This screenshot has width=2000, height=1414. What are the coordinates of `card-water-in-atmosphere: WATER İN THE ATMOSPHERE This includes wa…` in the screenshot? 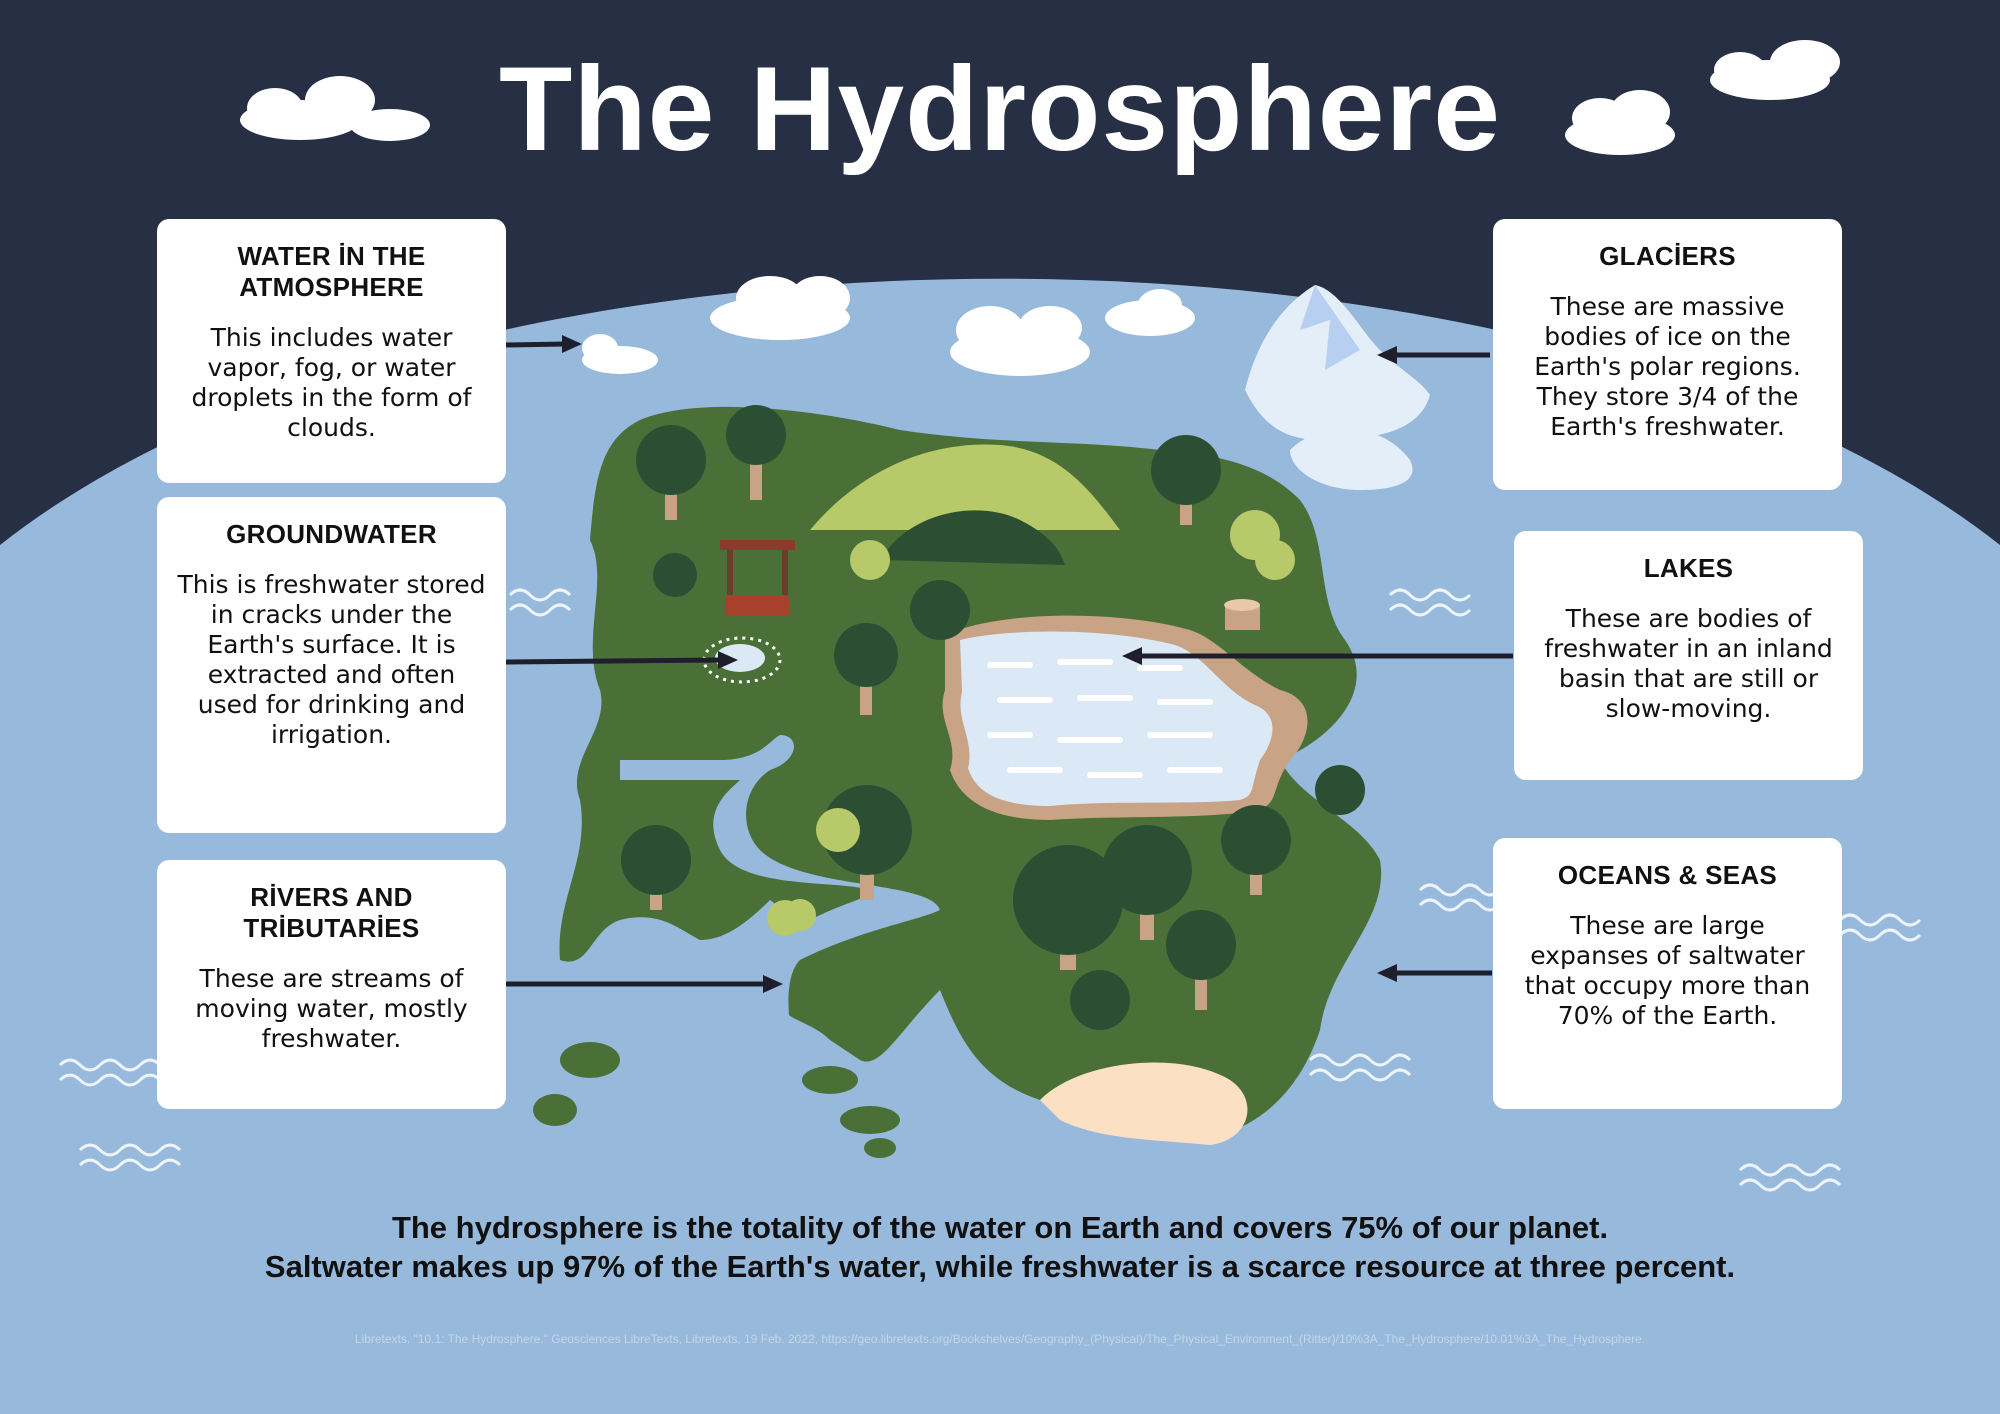 It's located at (331, 351).